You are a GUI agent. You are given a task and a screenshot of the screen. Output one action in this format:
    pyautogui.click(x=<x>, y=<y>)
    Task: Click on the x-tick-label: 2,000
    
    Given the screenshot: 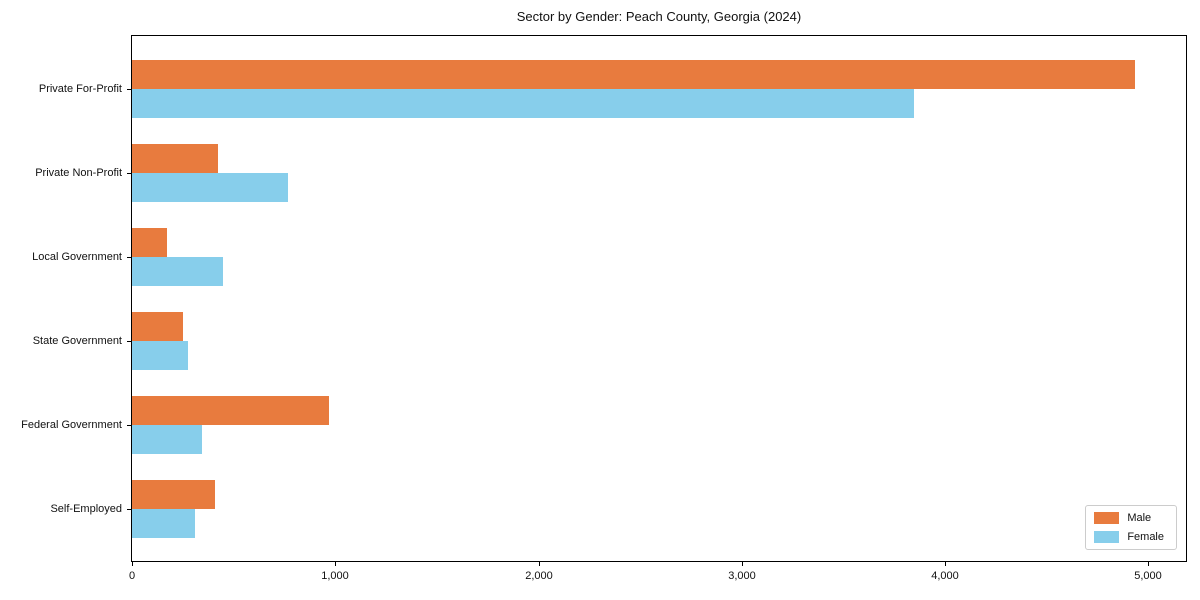 What is the action you would take?
    pyautogui.click(x=539, y=576)
    